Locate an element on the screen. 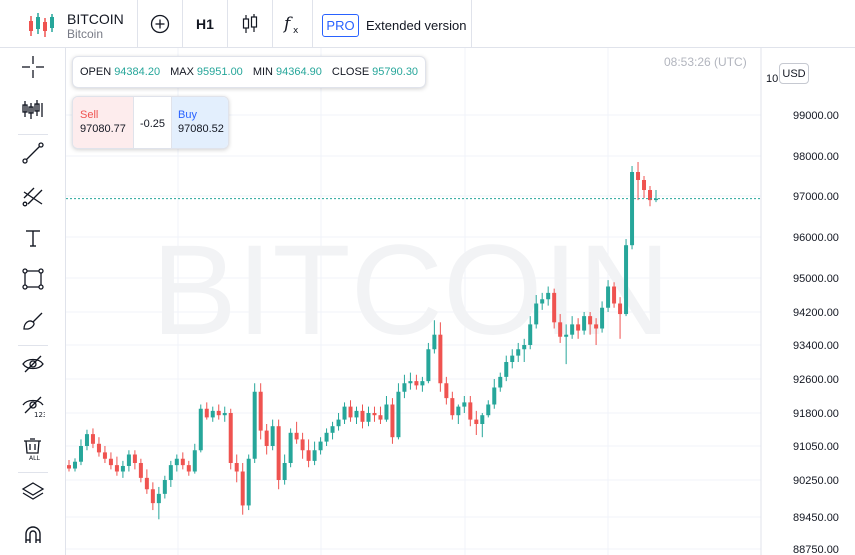 This screenshot has height=555, width=855. pro-badge: PRO is located at coordinates (340, 25).